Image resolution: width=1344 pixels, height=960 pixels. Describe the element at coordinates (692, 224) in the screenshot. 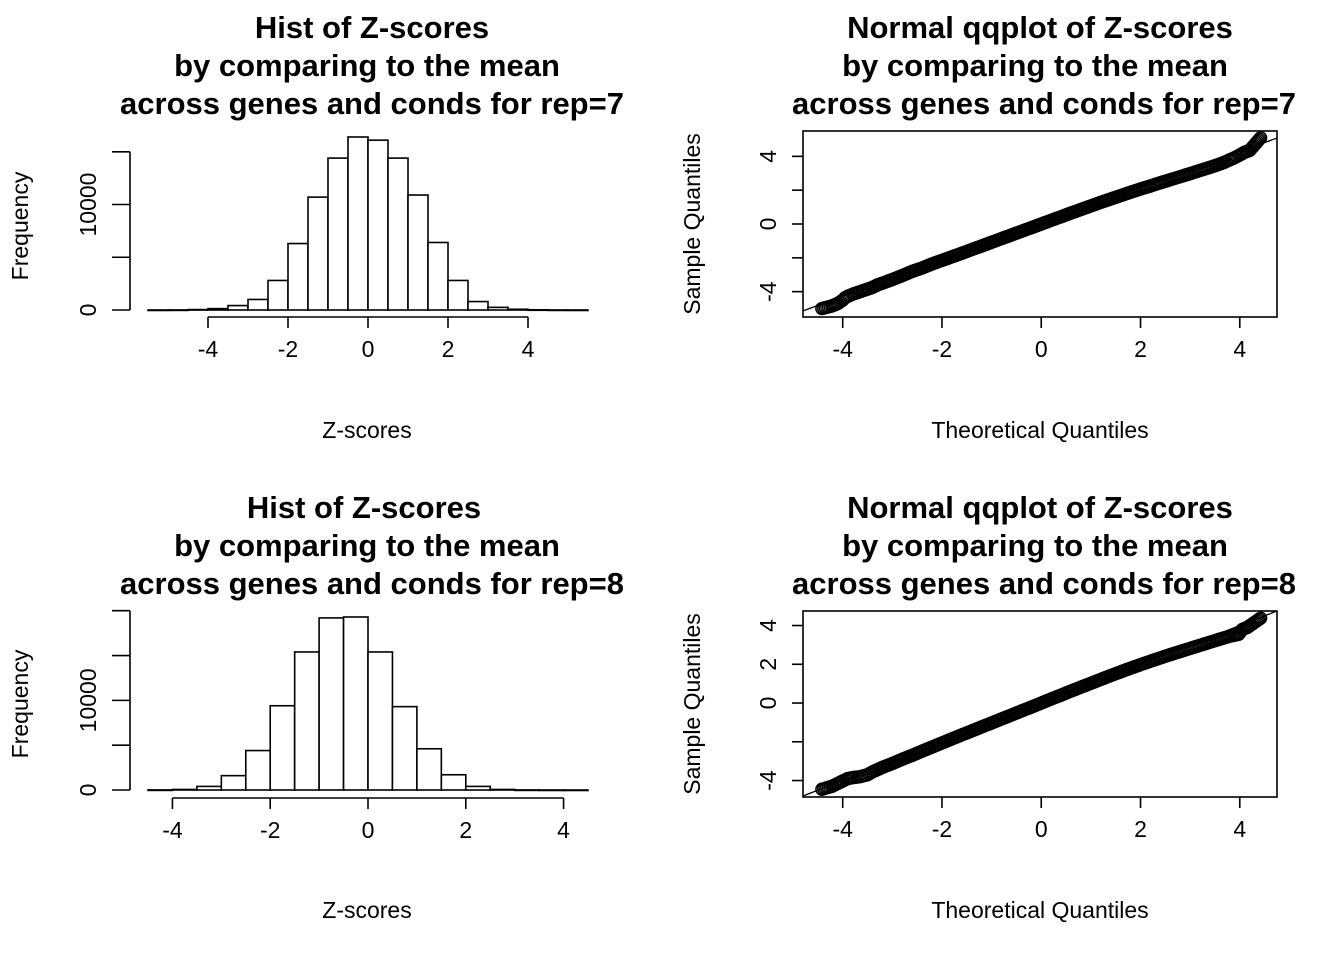

I see `qqplot-rep7-y-axis-label: Sample Quantiles` at that location.